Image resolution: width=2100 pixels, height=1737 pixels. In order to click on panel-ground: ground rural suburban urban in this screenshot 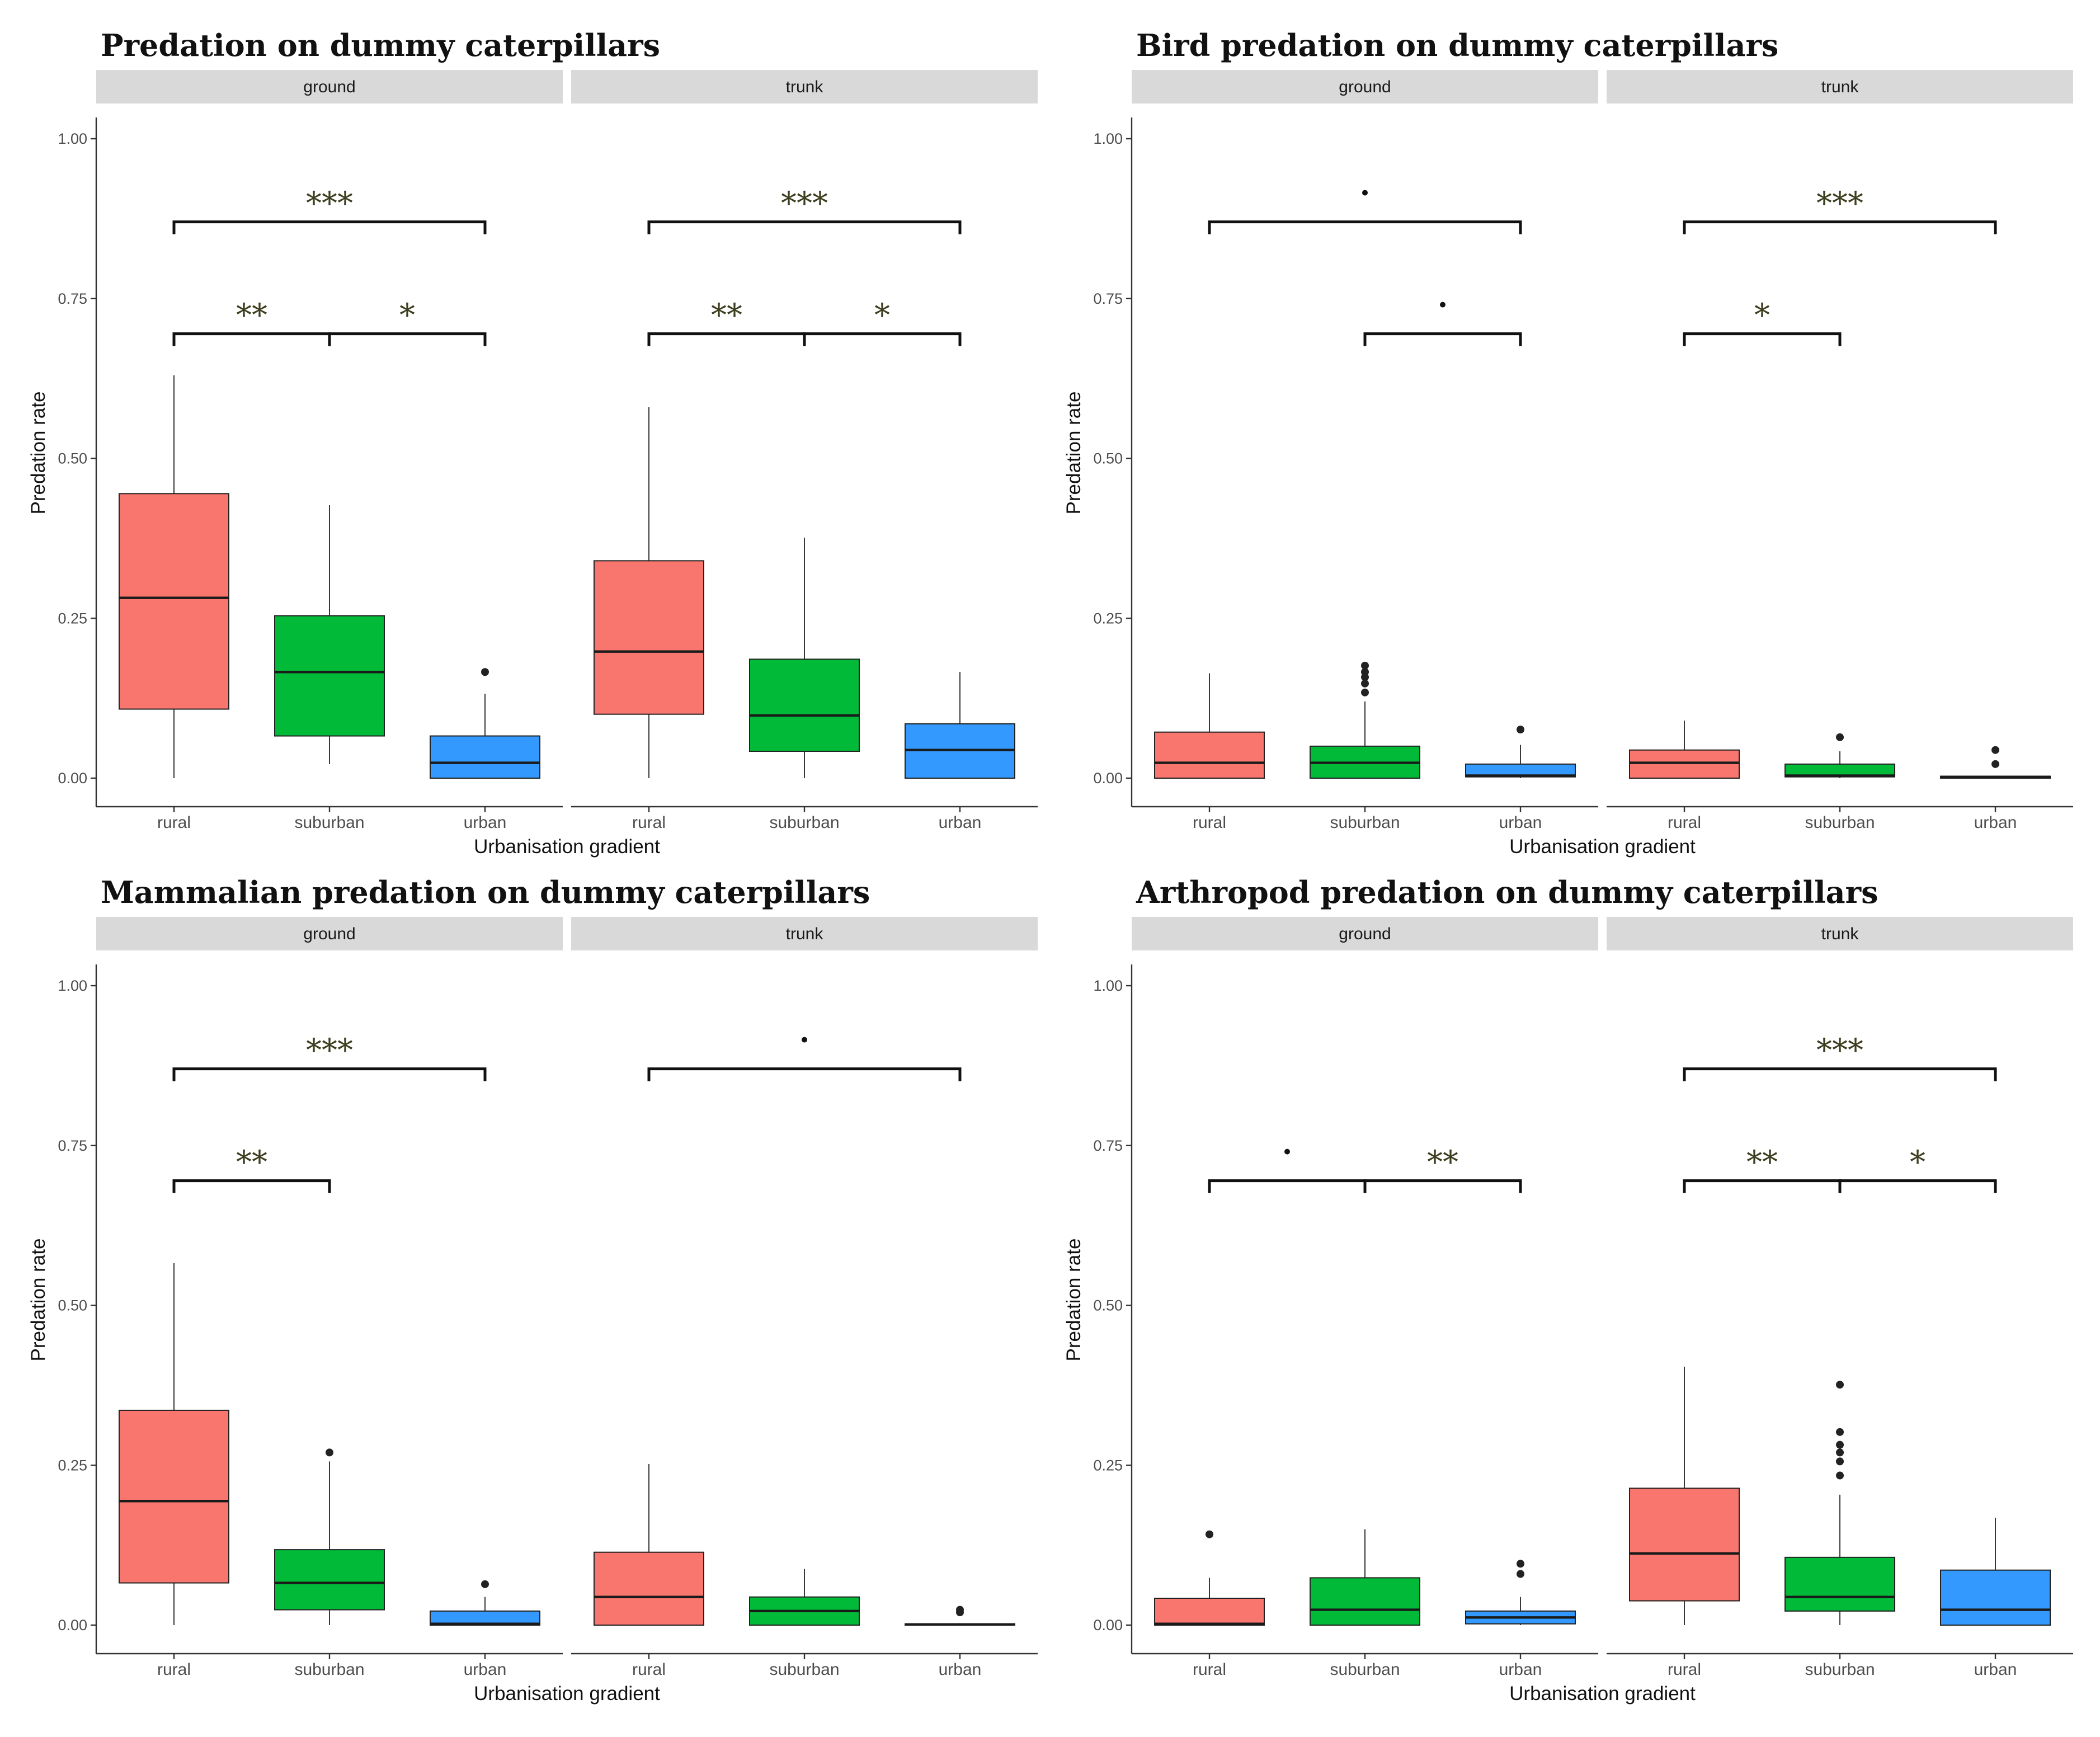, I will do `click(1365, 451)`.